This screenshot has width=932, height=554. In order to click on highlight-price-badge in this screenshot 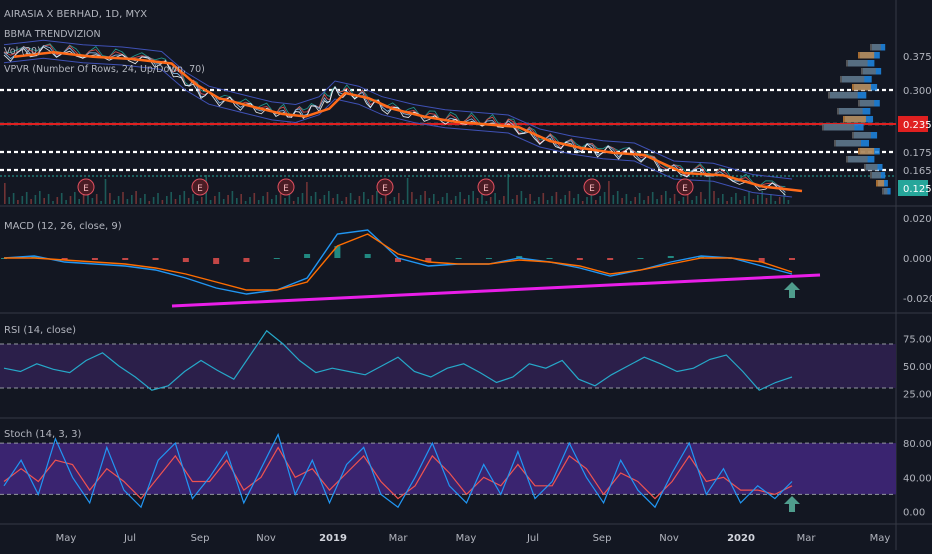, I will do `click(913, 124)`.